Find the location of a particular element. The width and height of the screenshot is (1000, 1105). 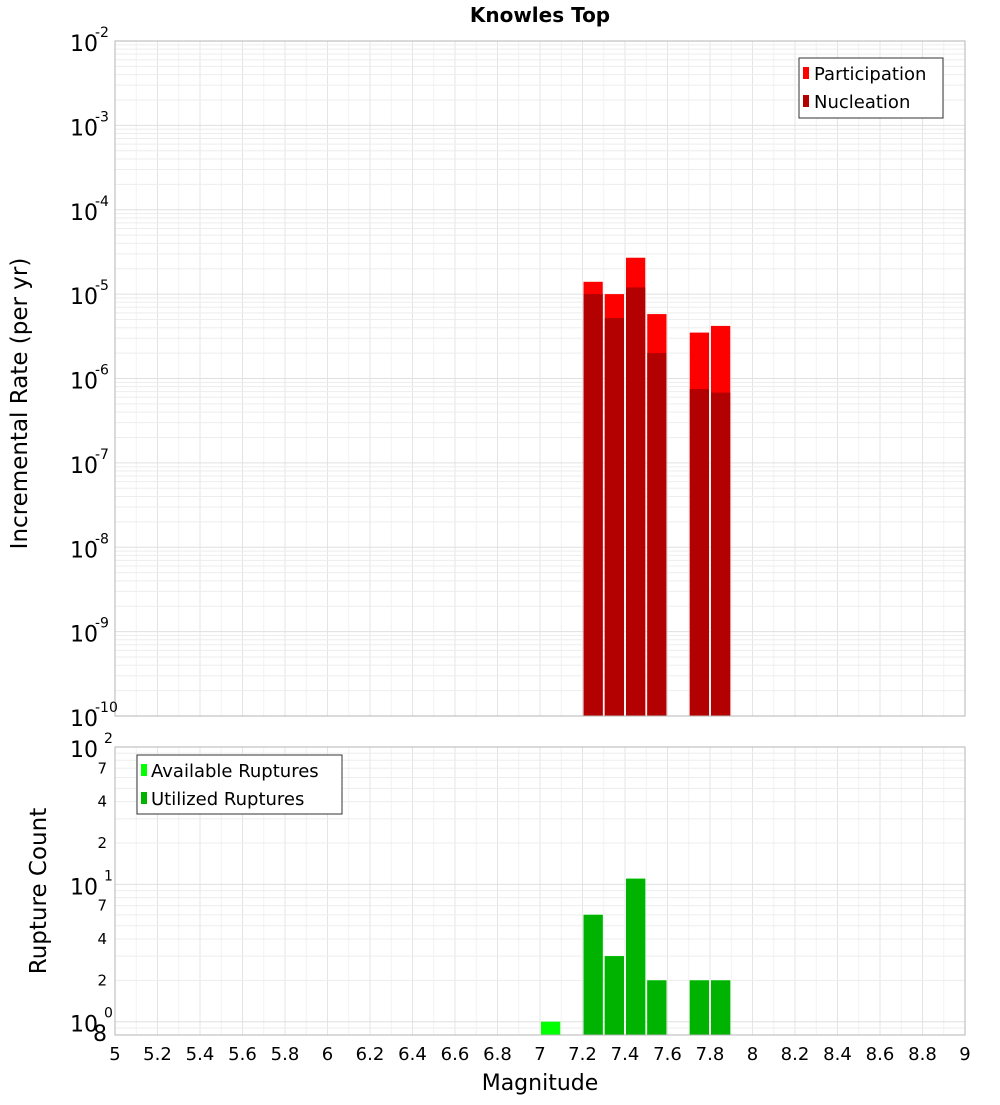

rate-legend: Participation Nucleation is located at coordinates (871, 88).